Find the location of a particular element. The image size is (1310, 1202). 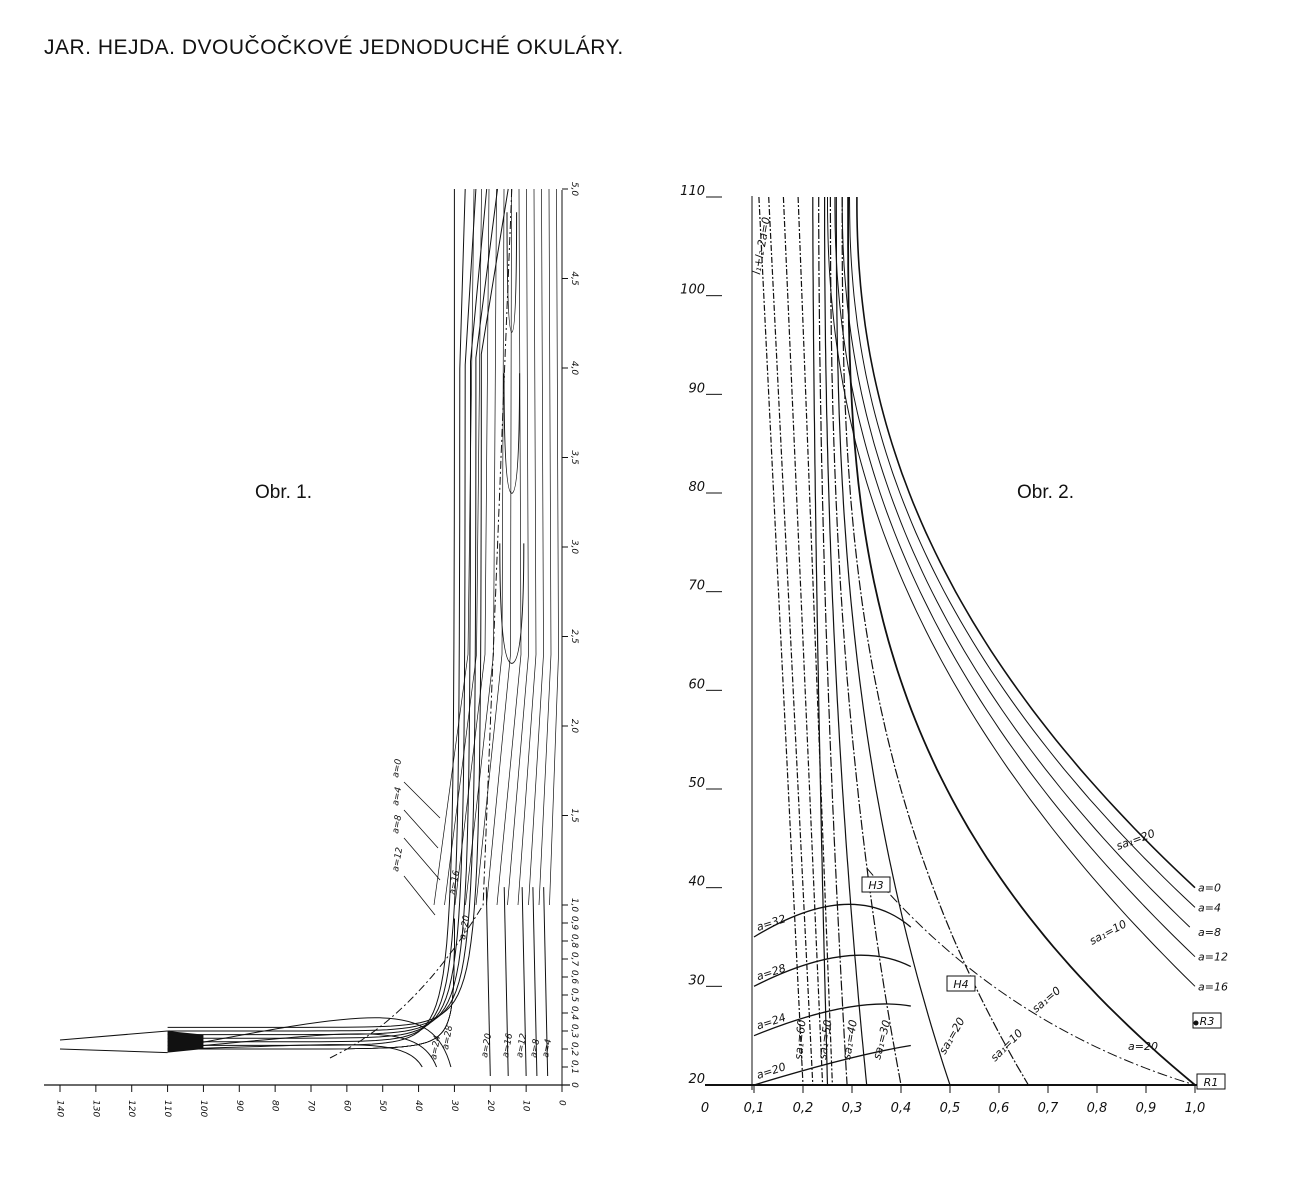

fig2-y-tick-label: 110 is located at coordinates (692, 191).